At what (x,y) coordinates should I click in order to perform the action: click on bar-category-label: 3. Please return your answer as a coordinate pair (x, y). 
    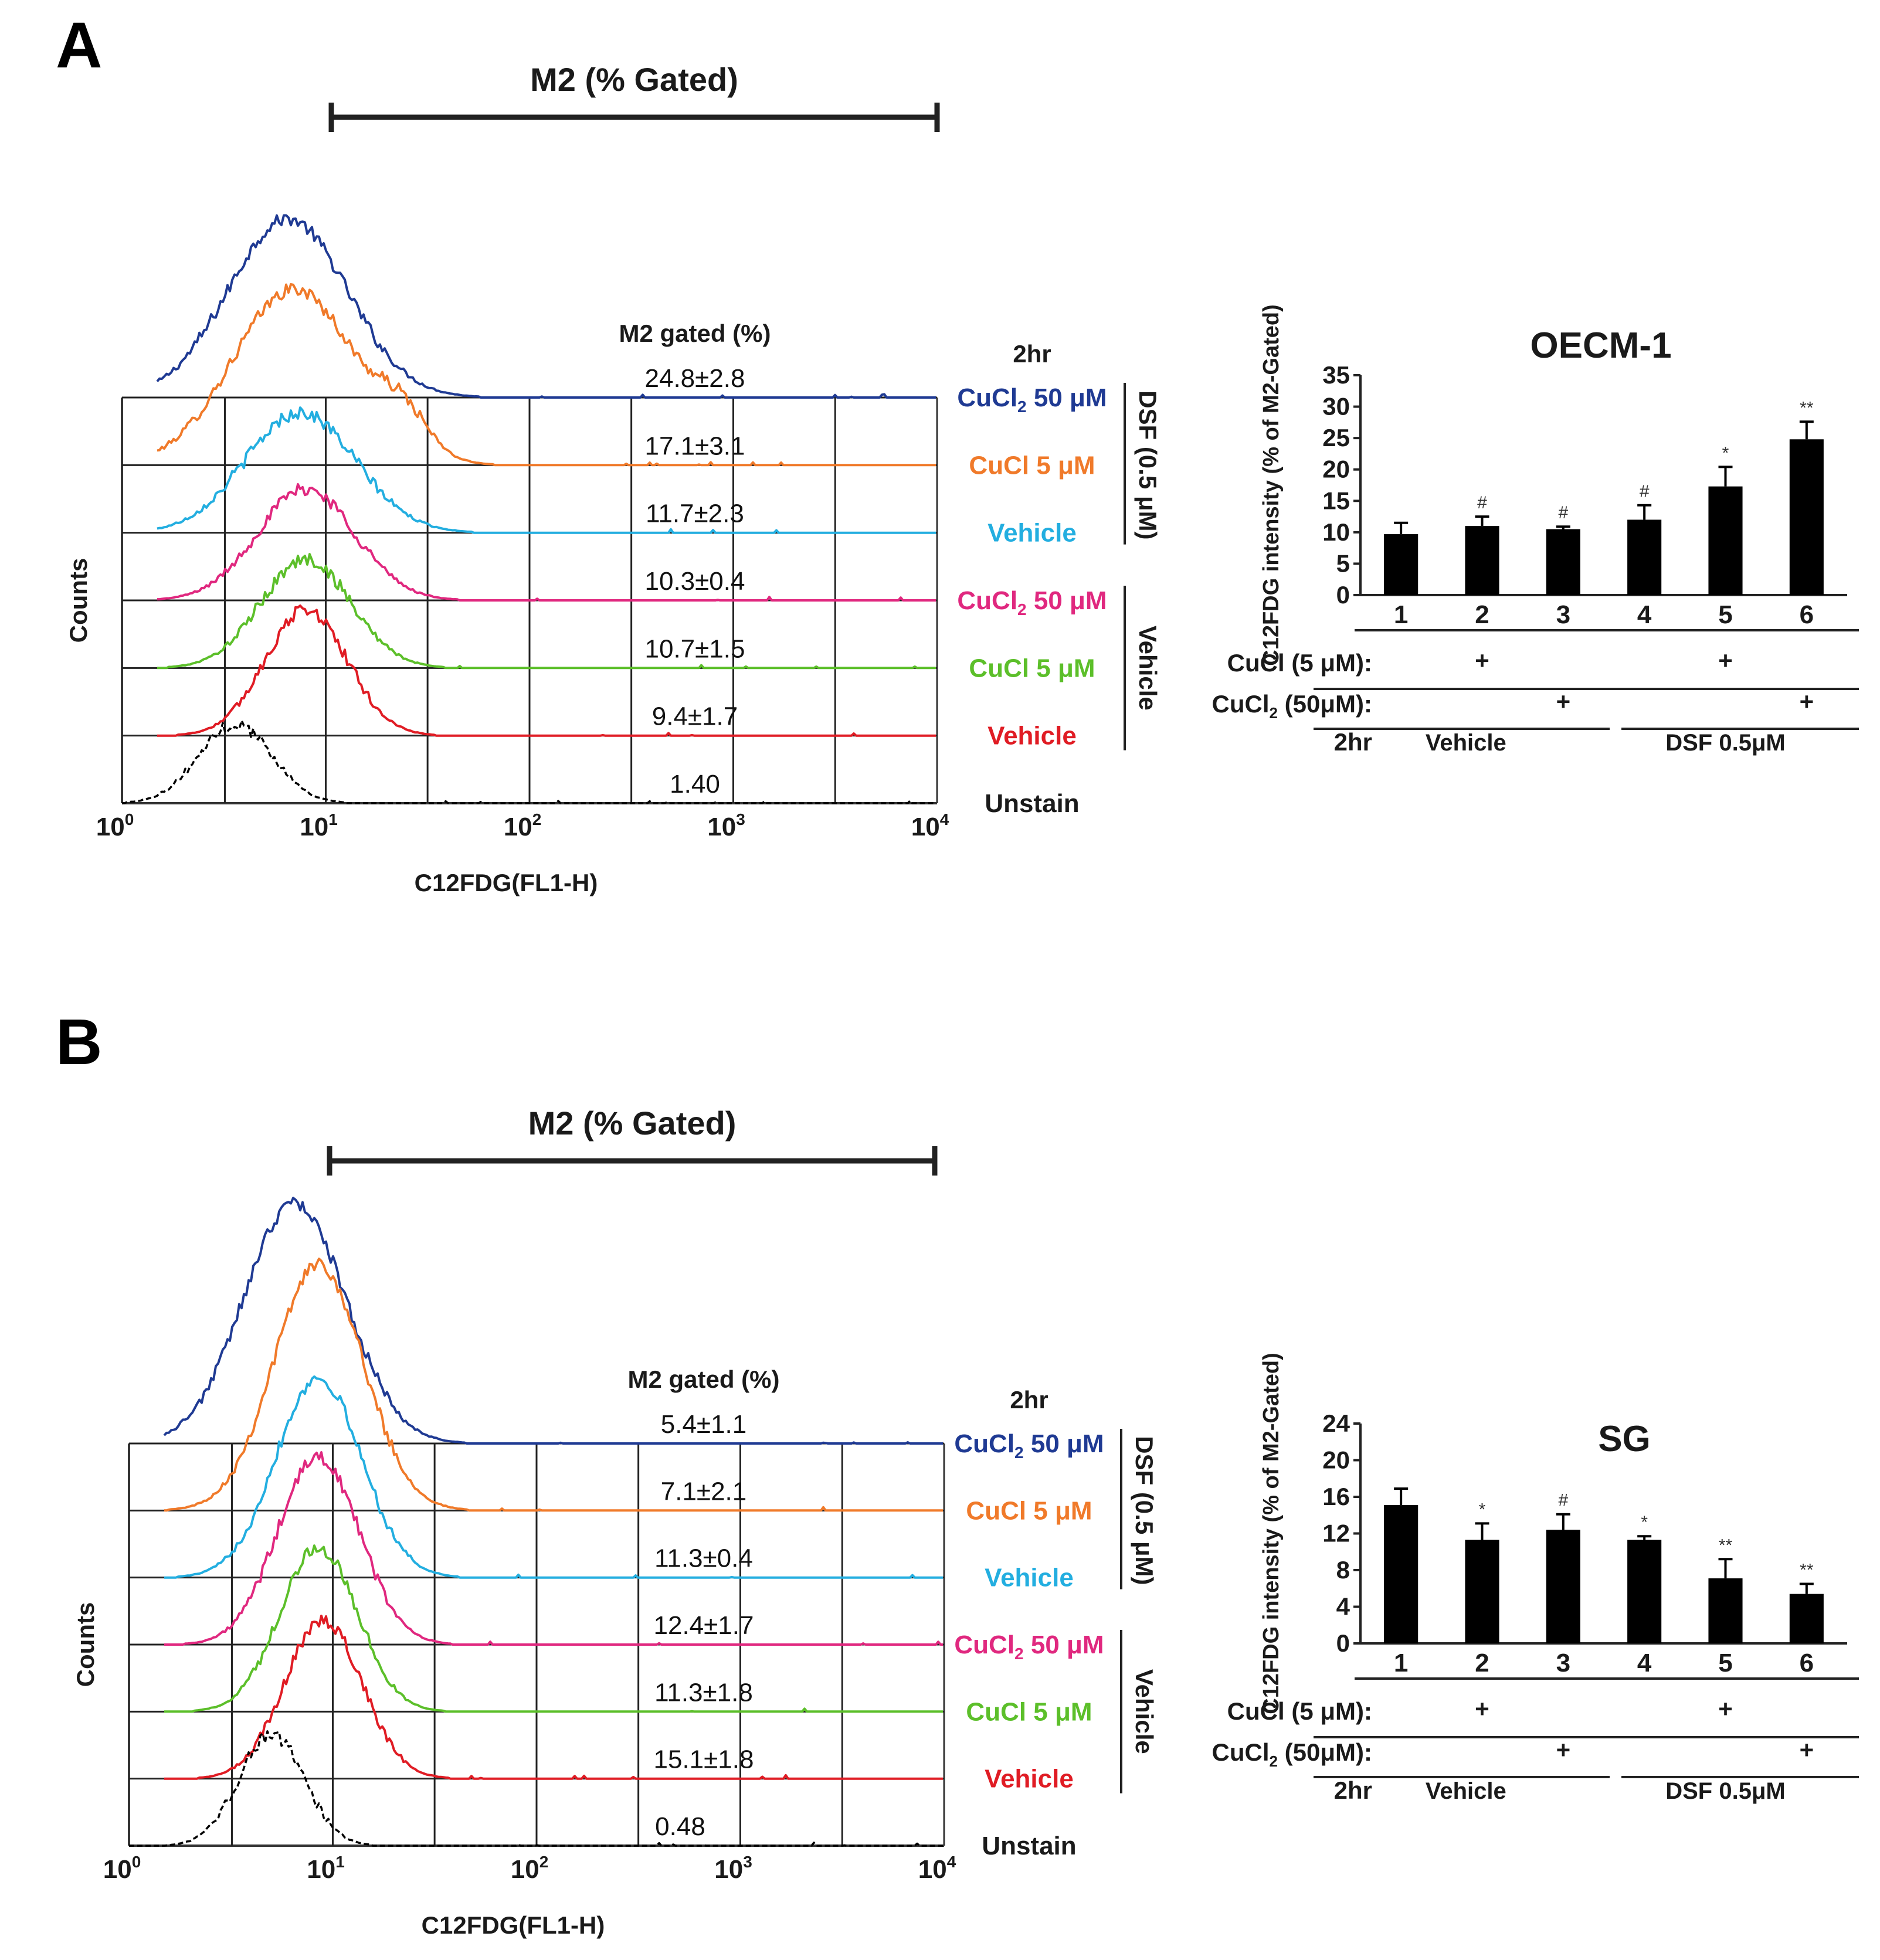
    Looking at the image, I should click on (1563, 1663).